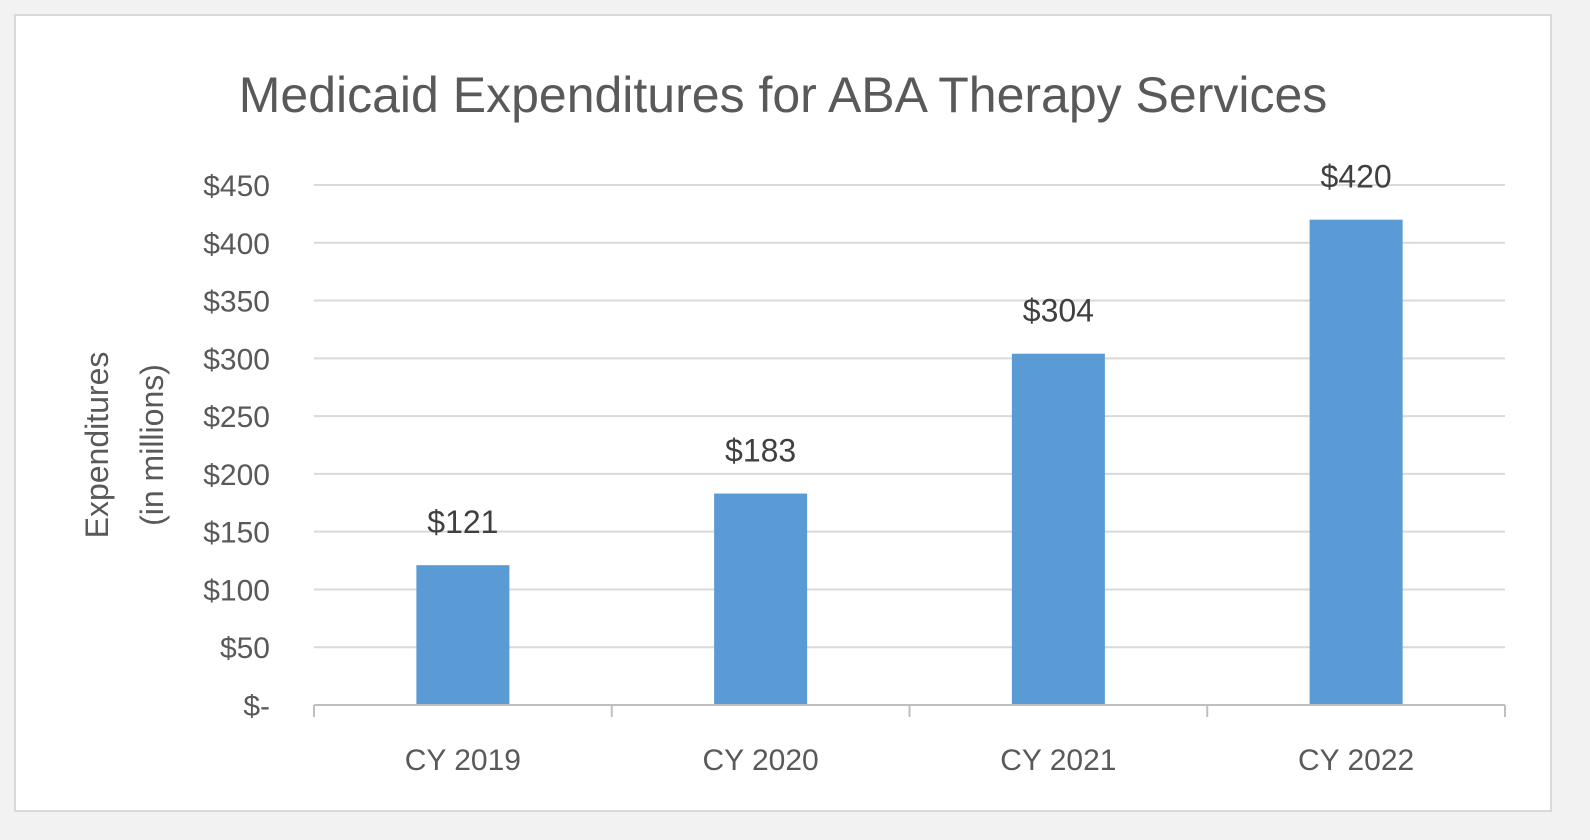 The width and height of the screenshot is (1590, 840). What do you see at coordinates (236, 446) in the screenshot?
I see `y-axis-ticks: $- $50 $100 $150 $200 $250 $300 $350 $400 $450` at bounding box center [236, 446].